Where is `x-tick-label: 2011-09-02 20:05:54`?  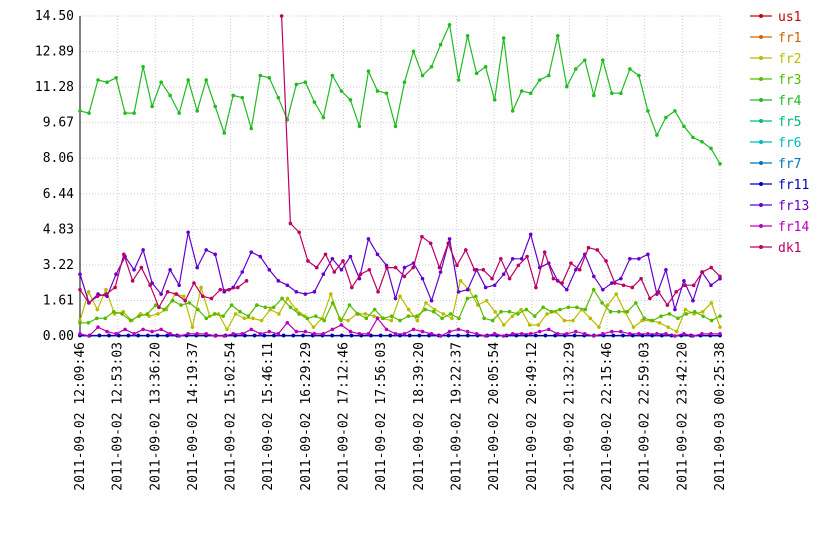 x-tick-label: 2011-09-02 20:05:54 is located at coordinates (494, 416).